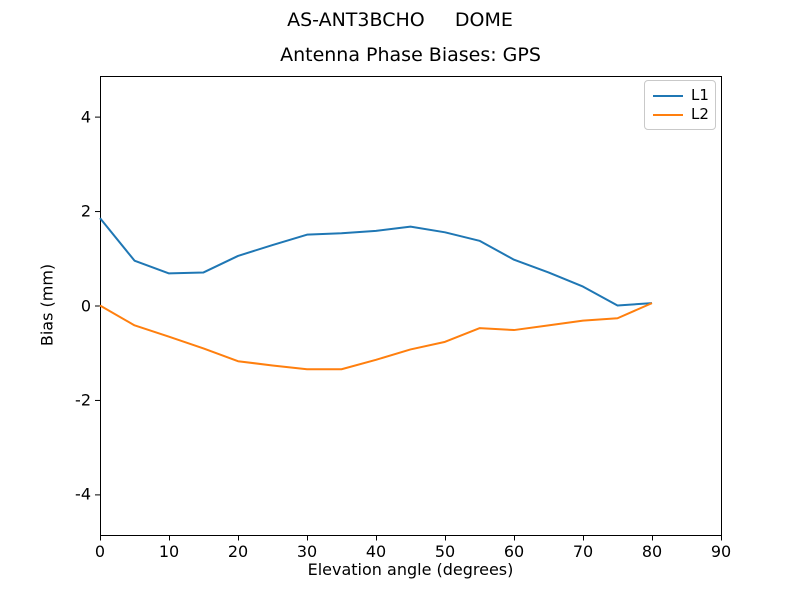 The width and height of the screenshot is (800, 600). Describe the element at coordinates (410, 55) in the screenshot. I see `chart-title: Antenna Phase Biases: GPS` at that location.